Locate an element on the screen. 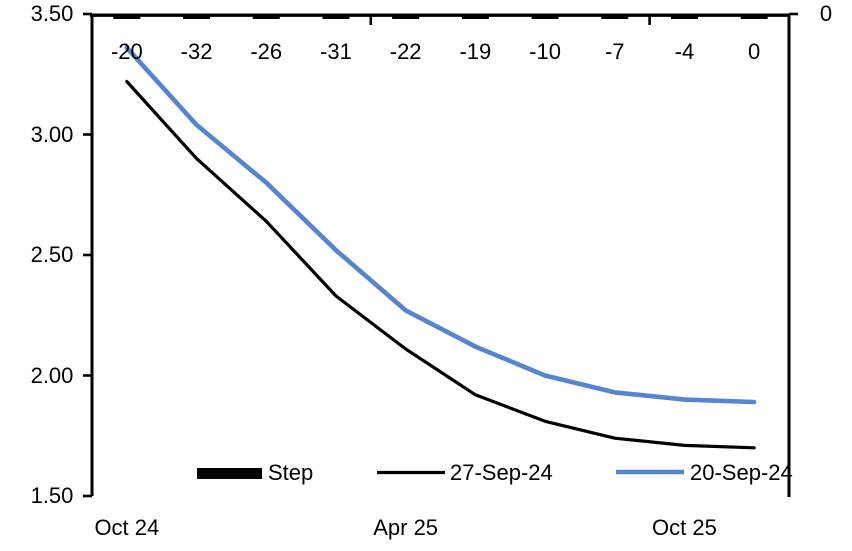 The width and height of the screenshot is (852, 551). left-axis-tick-label: 3.00 is located at coordinates (52, 134).